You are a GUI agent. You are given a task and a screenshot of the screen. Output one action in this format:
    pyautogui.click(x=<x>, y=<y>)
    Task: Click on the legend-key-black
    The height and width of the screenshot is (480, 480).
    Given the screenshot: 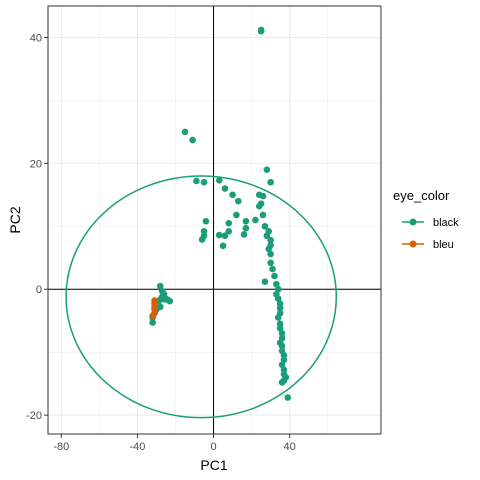 What is the action you would take?
    pyautogui.click(x=413, y=222)
    